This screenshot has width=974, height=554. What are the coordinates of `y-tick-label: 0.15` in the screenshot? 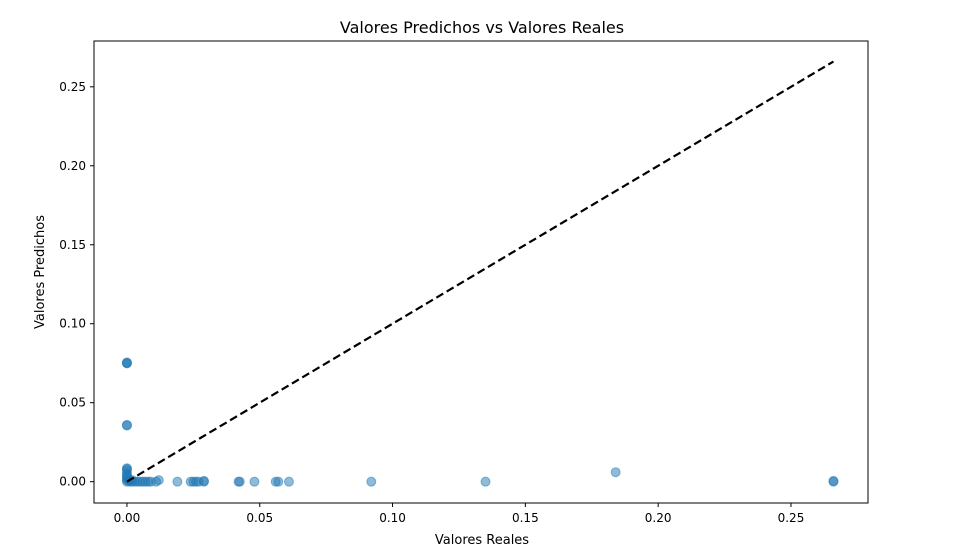 It's located at (72, 245).